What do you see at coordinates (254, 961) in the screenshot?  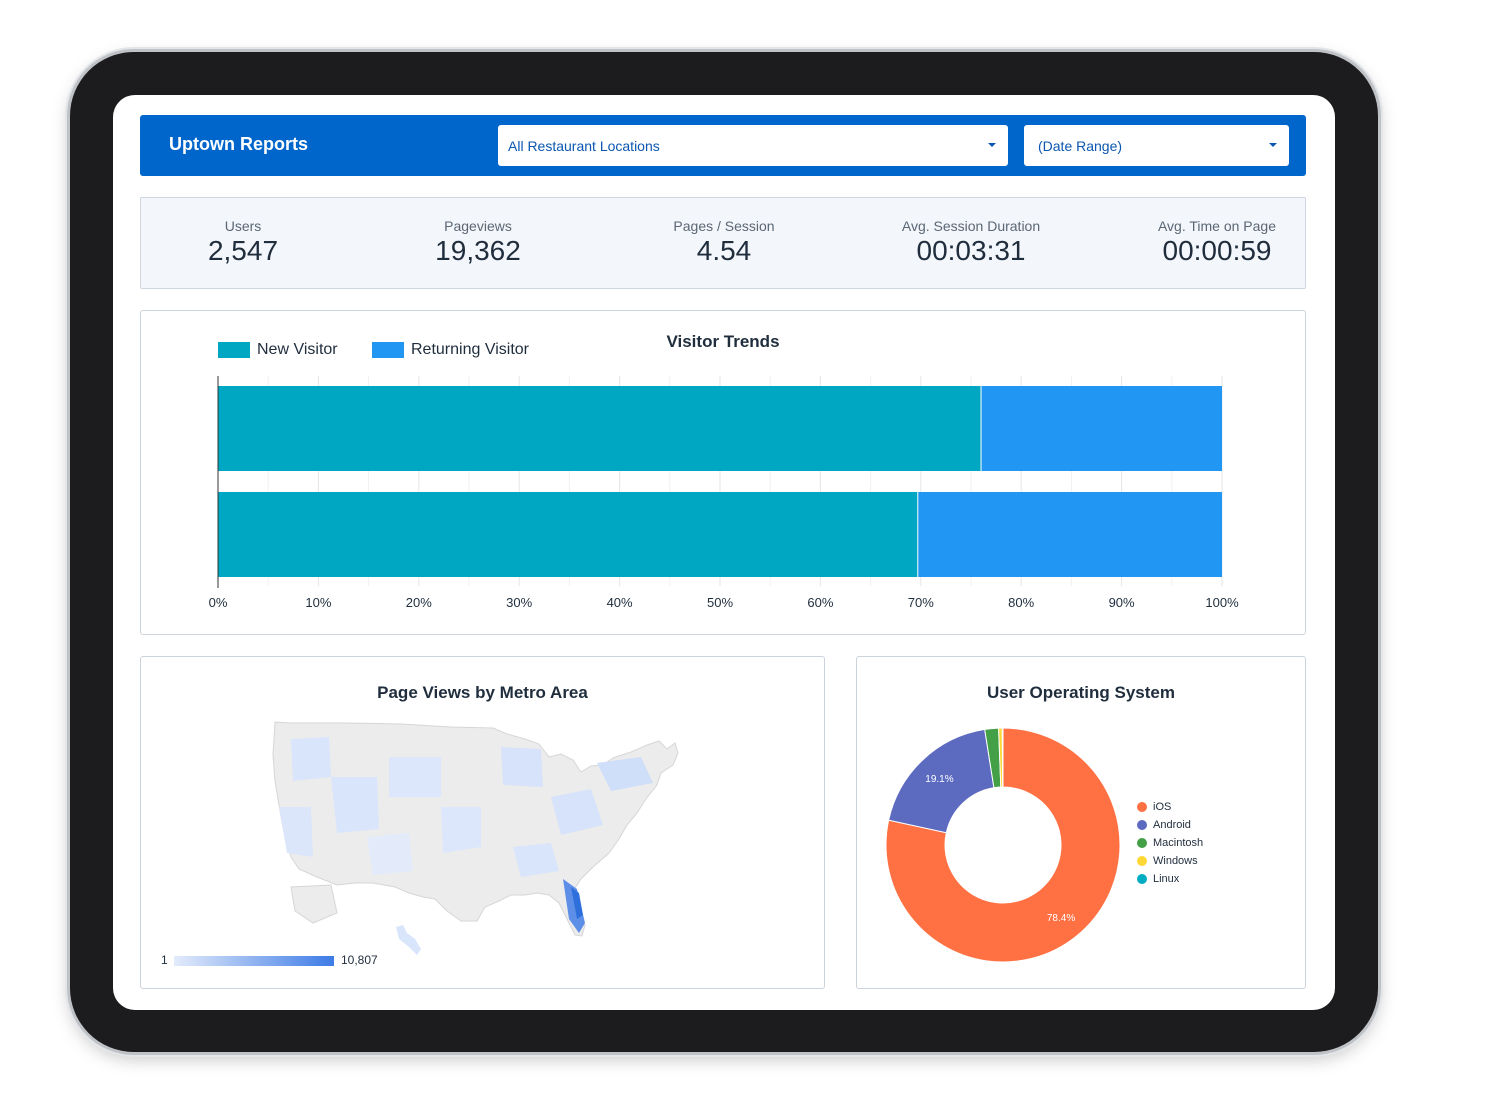 I see `color-scale-bar` at bounding box center [254, 961].